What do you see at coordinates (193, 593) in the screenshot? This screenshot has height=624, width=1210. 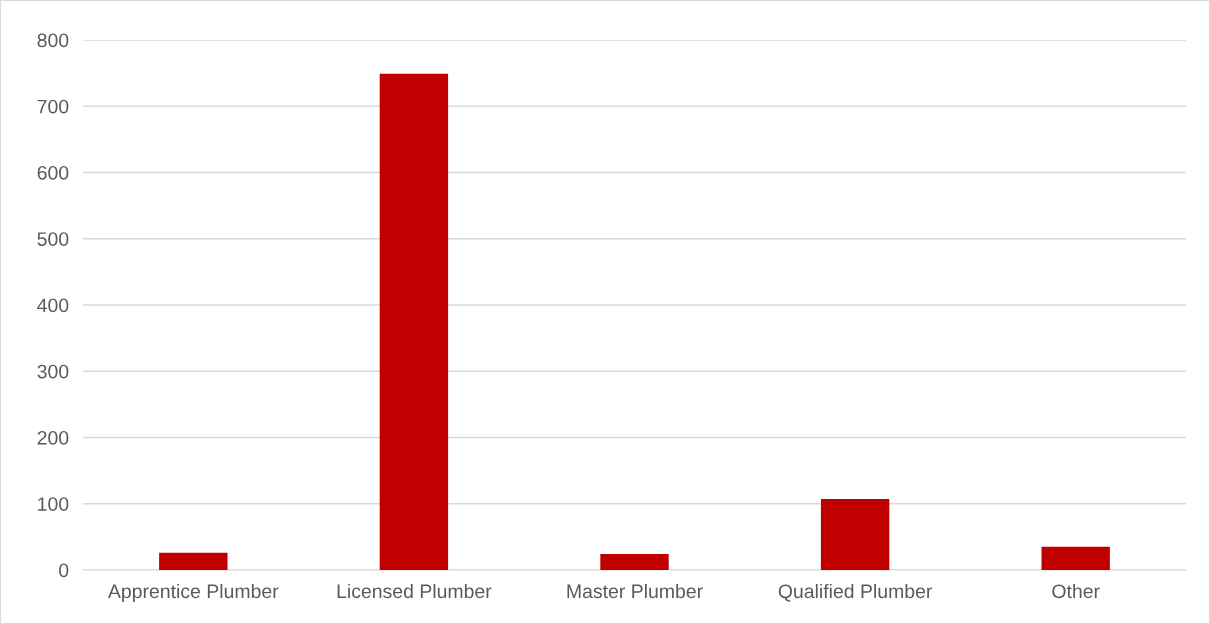 I see `x-tick-label: Apprentice Plumber` at bounding box center [193, 593].